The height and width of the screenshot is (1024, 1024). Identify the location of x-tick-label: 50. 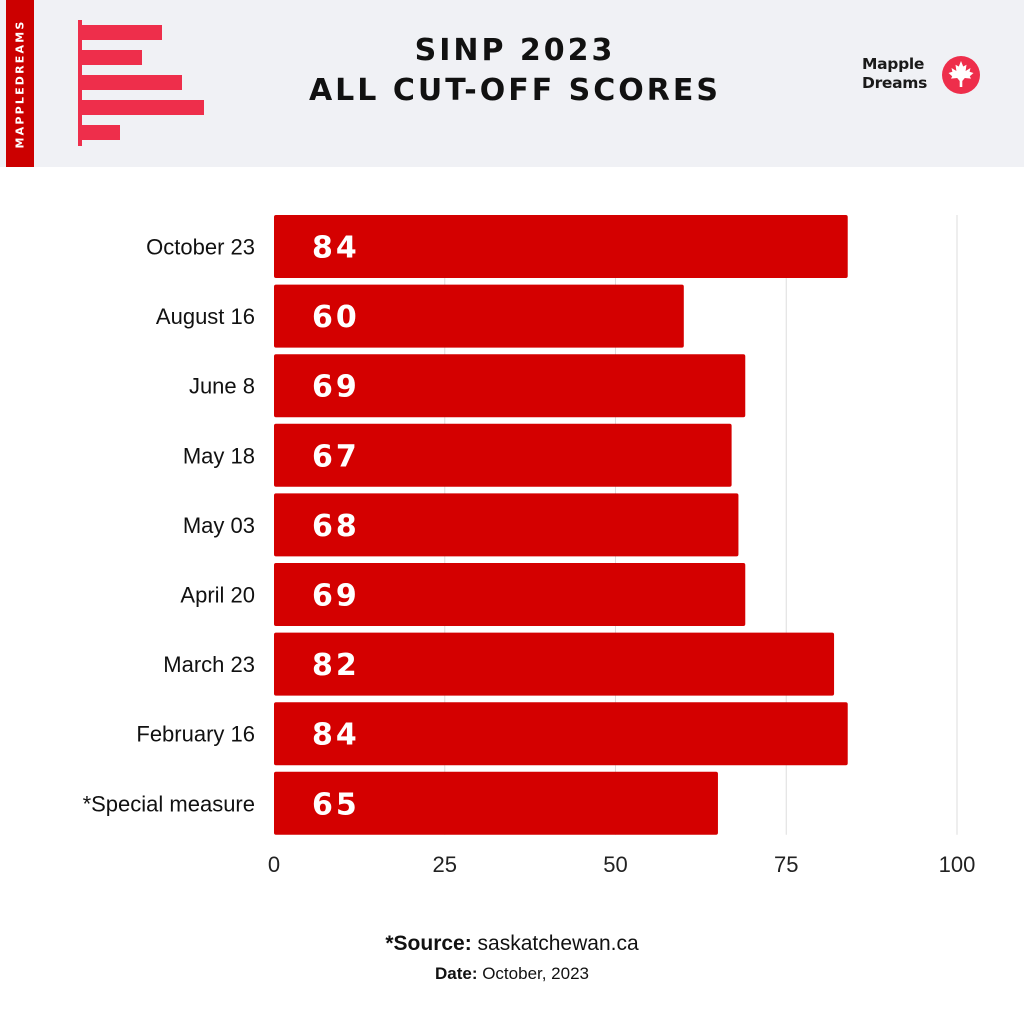
(615, 864).